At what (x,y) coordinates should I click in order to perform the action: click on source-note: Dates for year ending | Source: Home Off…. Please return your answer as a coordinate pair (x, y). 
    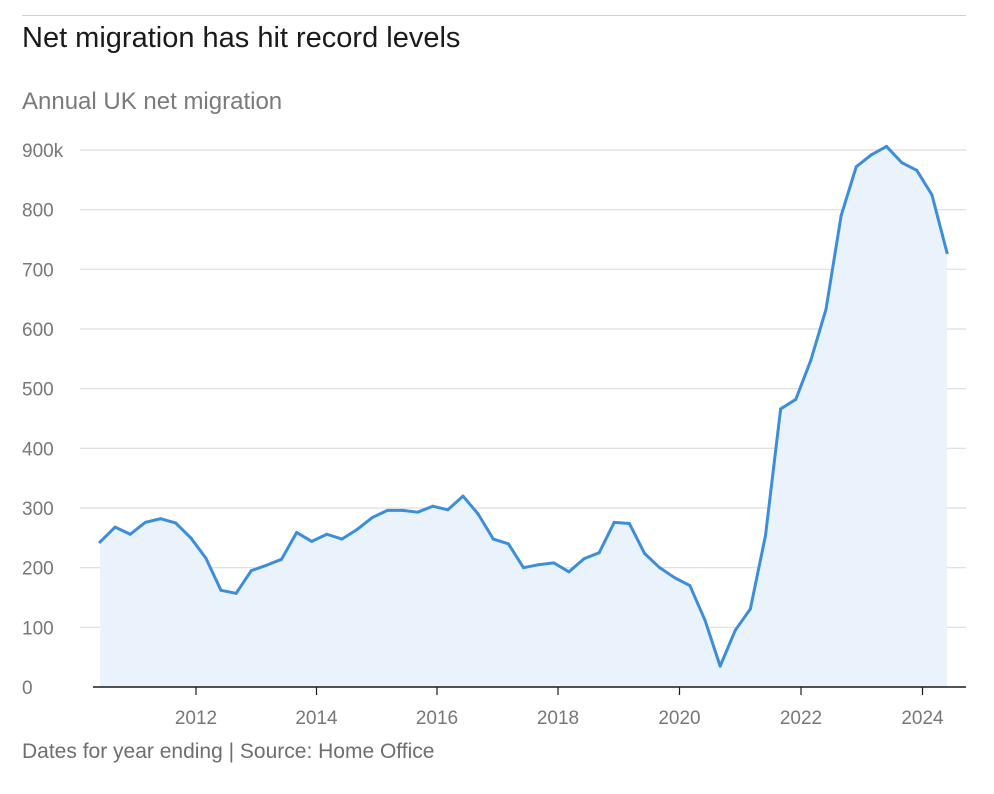
    Looking at the image, I should click on (228, 751).